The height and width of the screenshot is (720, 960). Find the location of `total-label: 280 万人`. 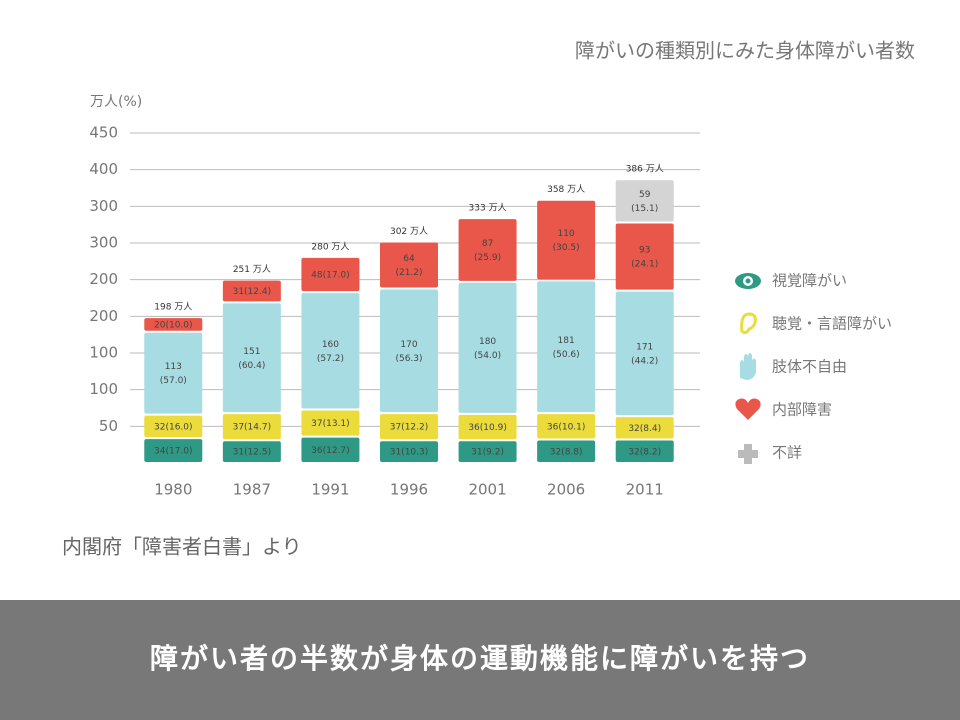

total-label: 280 万人 is located at coordinates (330, 246).